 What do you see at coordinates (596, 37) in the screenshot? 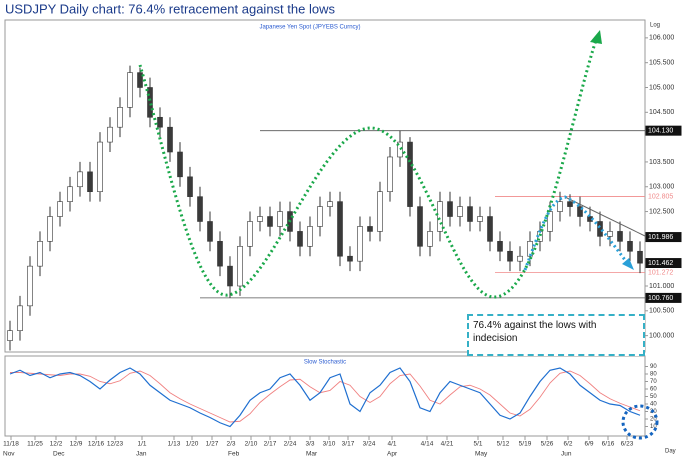
I see `green-arrowhead` at bounding box center [596, 37].